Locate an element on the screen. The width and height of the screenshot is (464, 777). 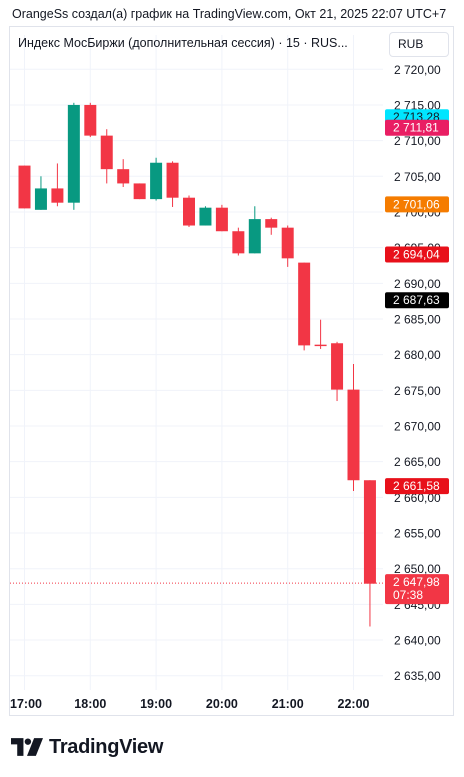
price-tick-label: 2 690,00 is located at coordinates (417, 284).